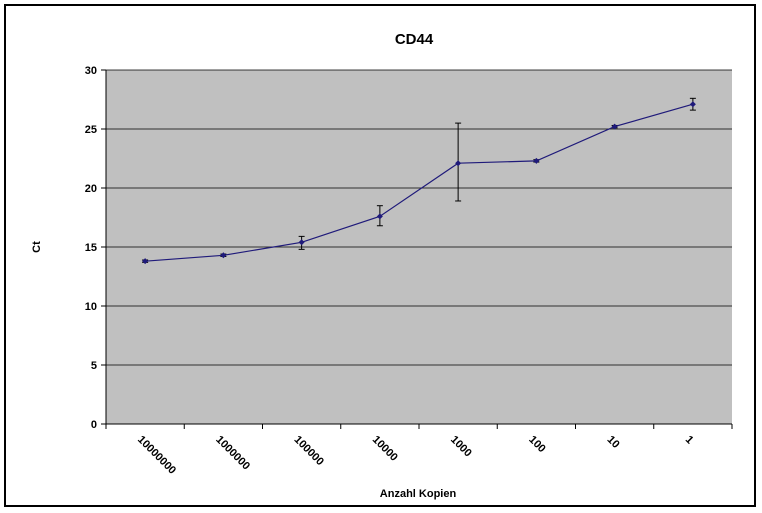 The width and height of the screenshot is (762, 513). Describe the element at coordinates (536, 444) in the screenshot. I see `x-tick-label: 100` at that location.